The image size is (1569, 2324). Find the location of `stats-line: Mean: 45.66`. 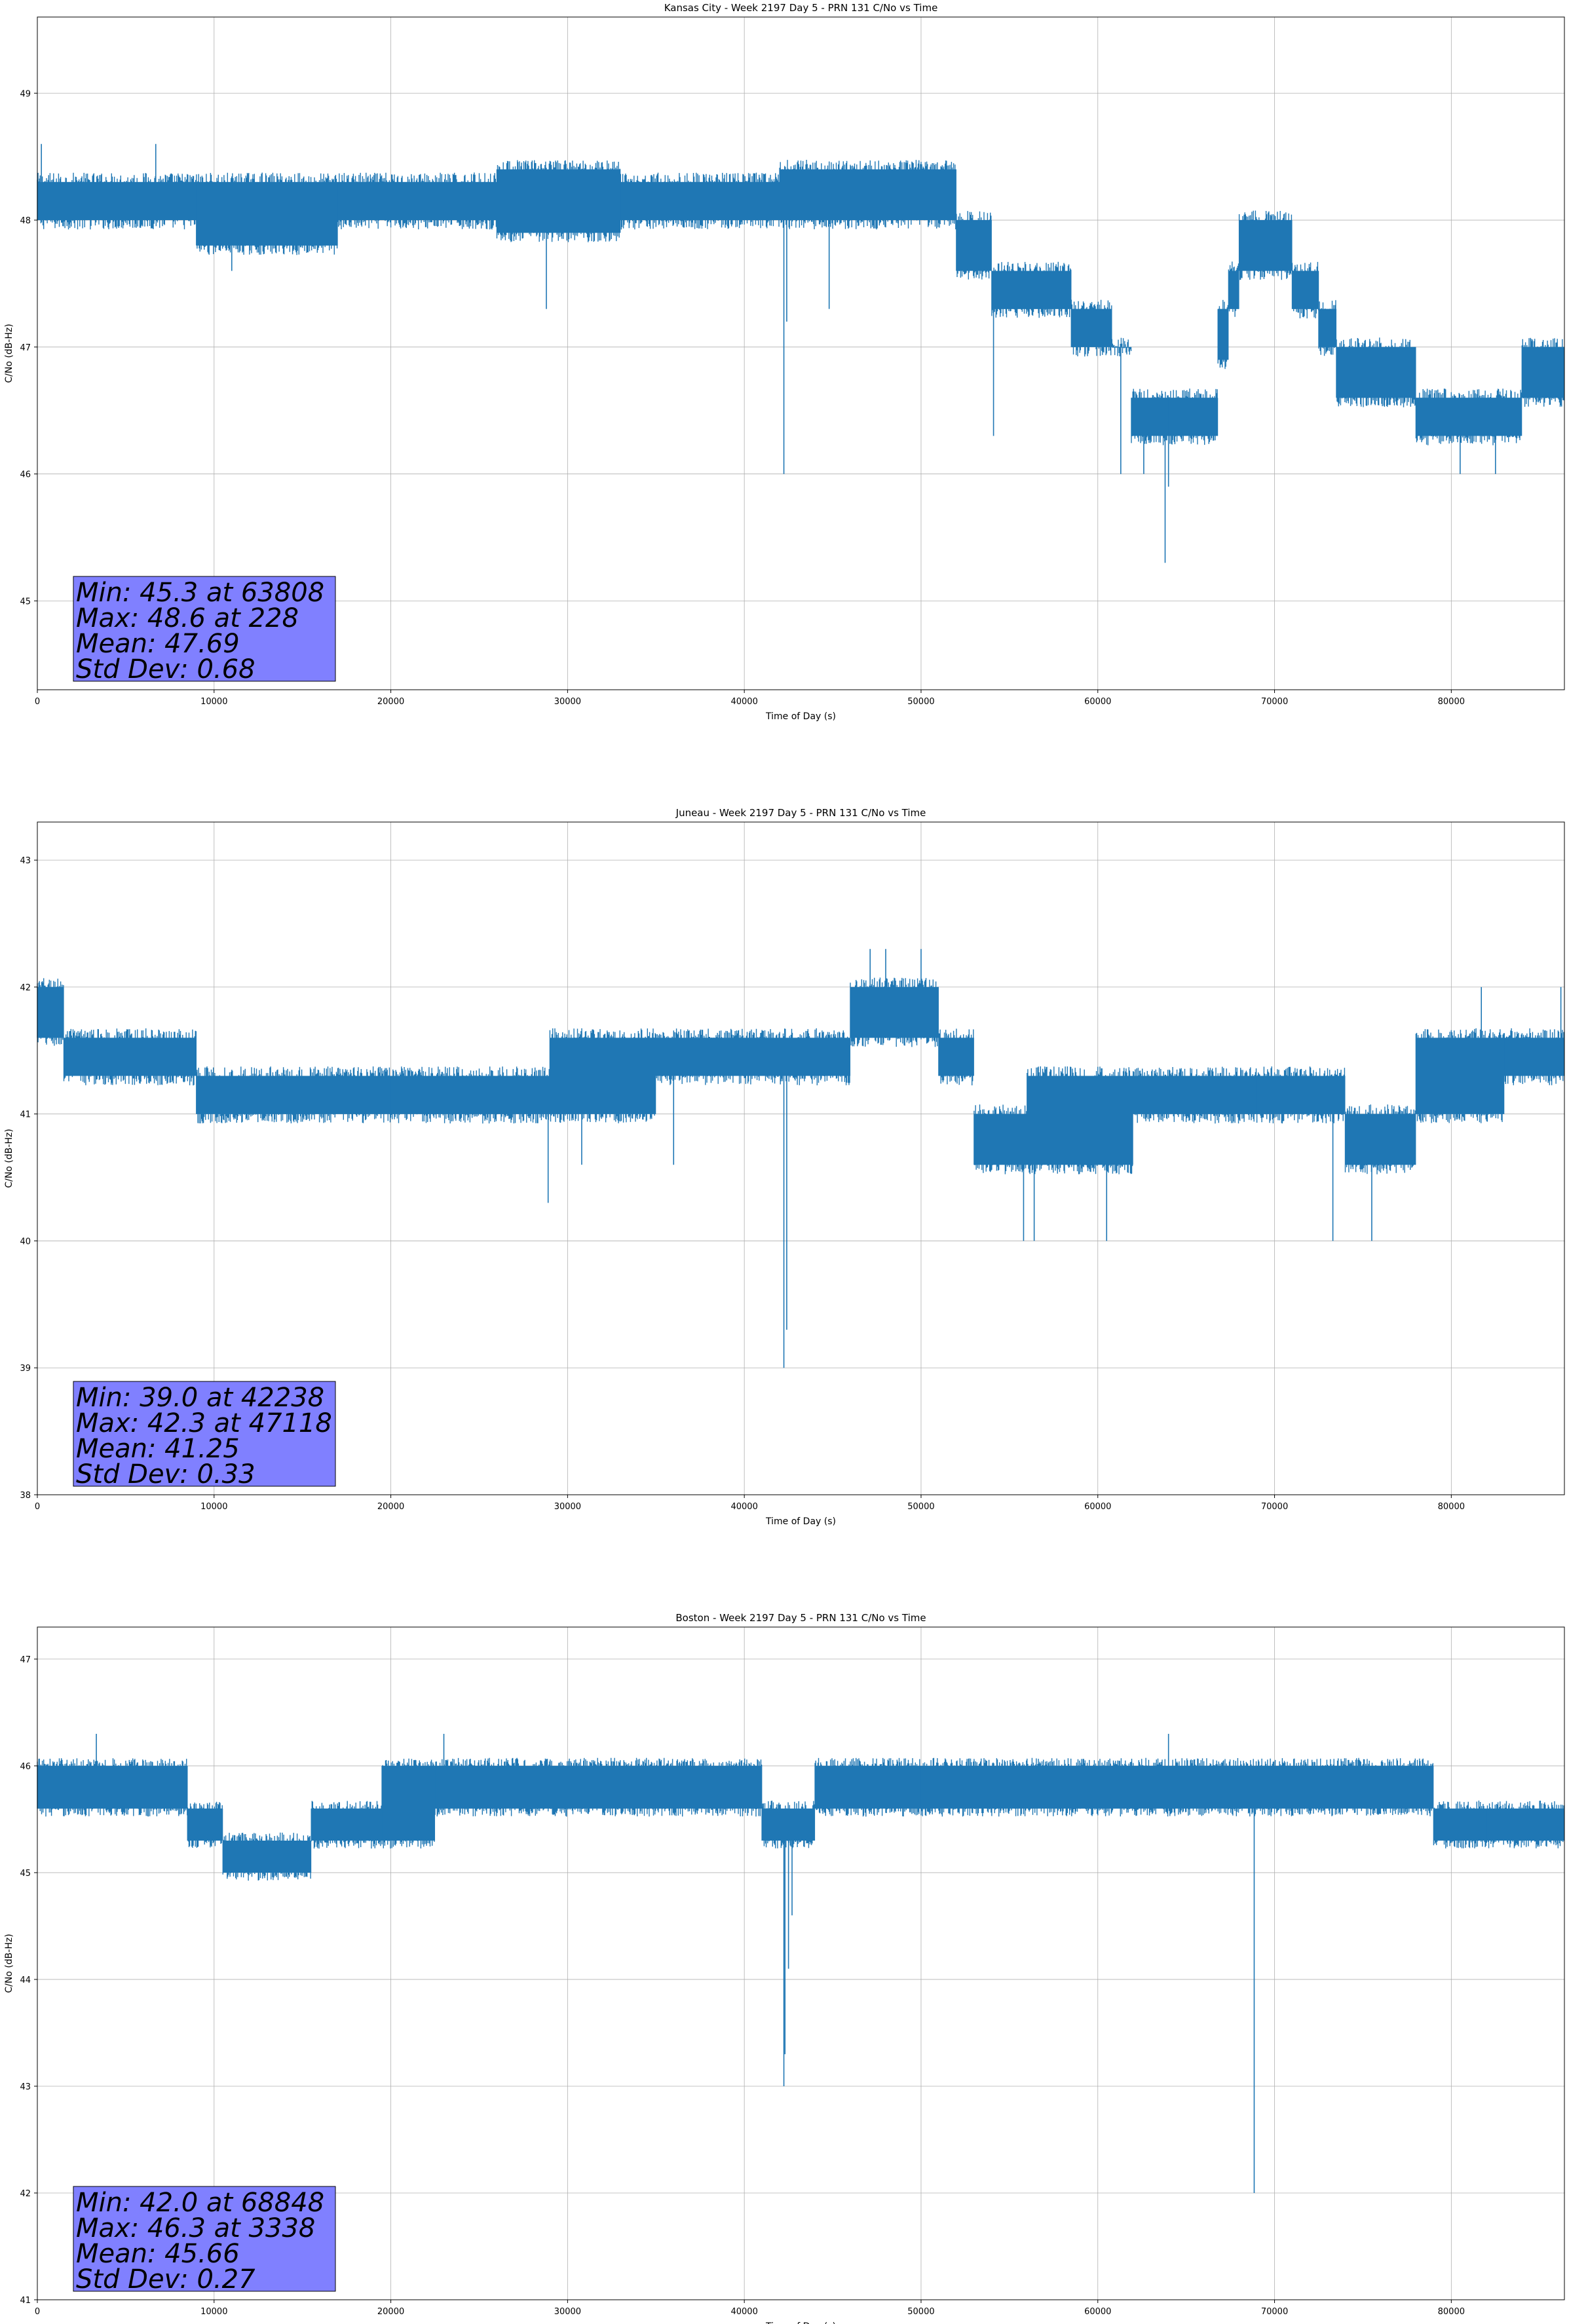

stats-line: Mean: 45.66 is located at coordinates (158, 2254).